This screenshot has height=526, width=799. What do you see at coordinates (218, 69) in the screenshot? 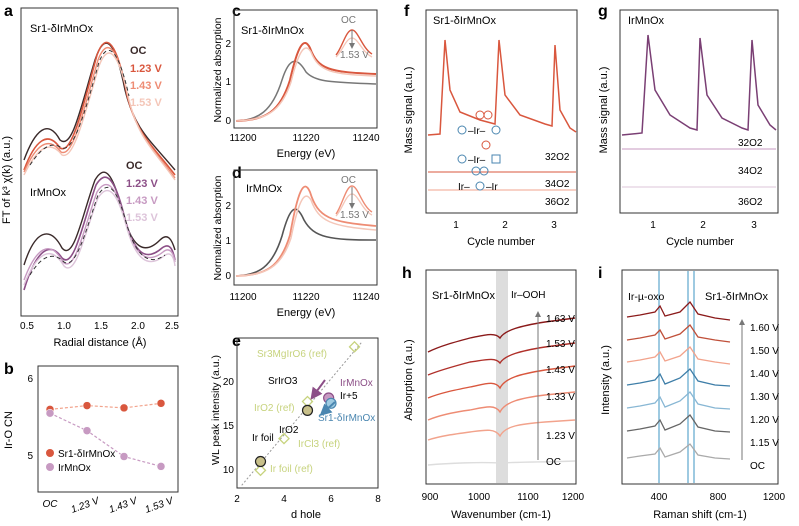
I see `panel-c-ylabel: Normalized absorption` at bounding box center [218, 69].